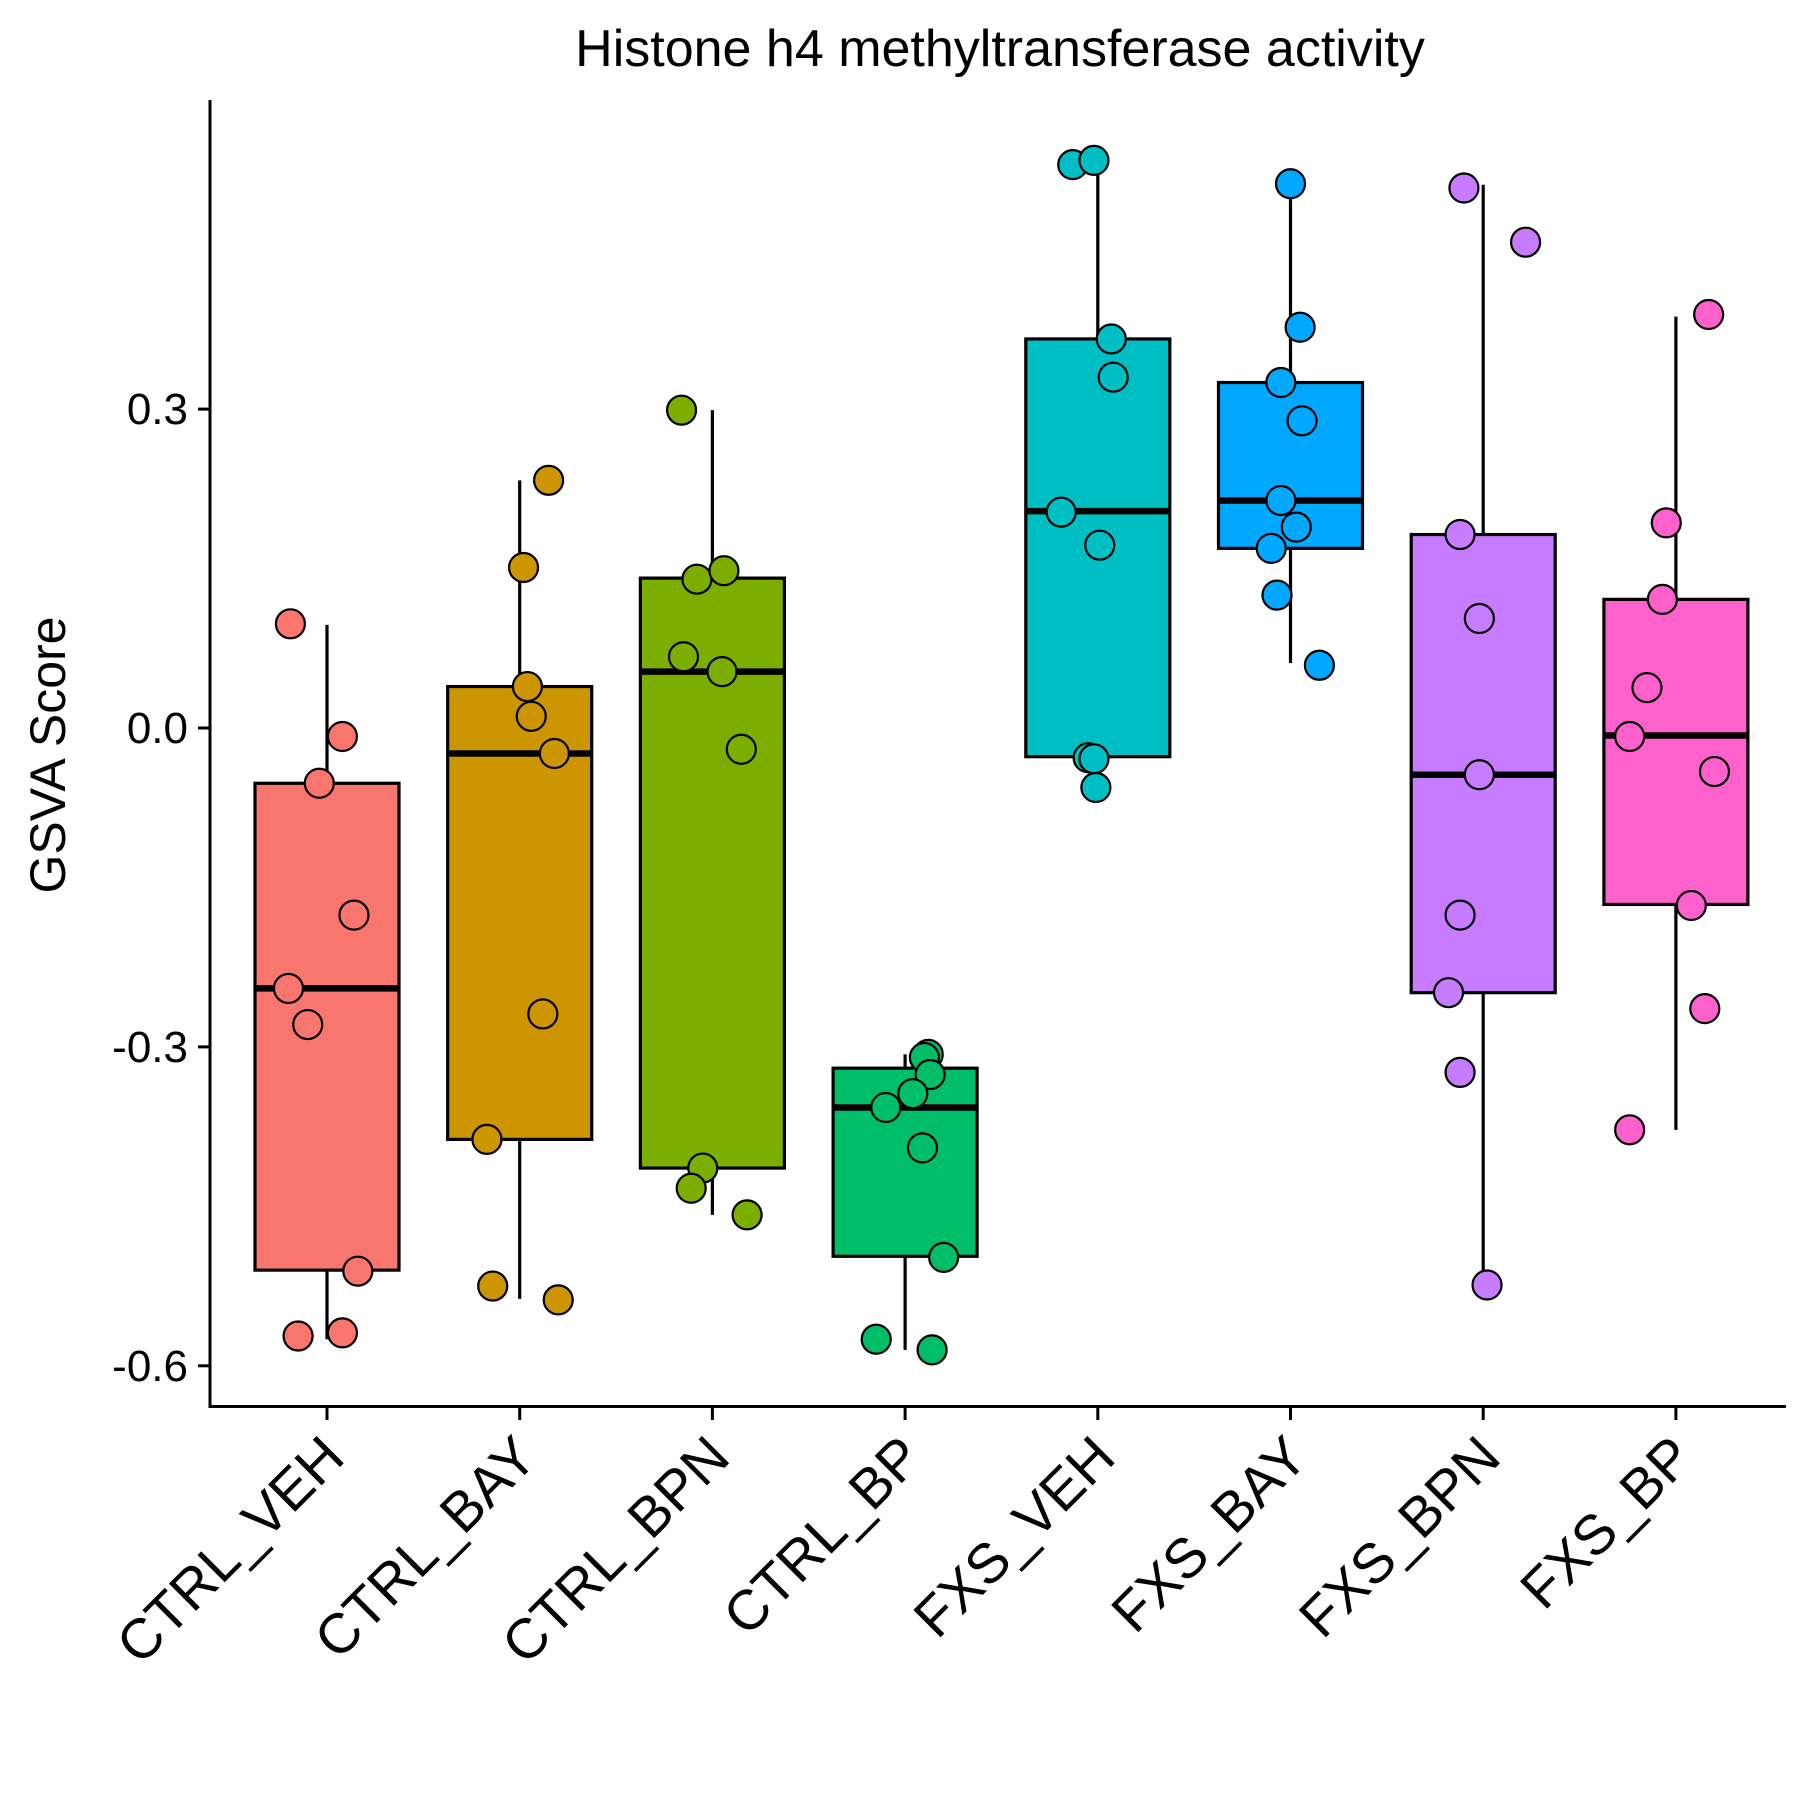 This screenshot has width=1800, height=1800. Describe the element at coordinates (1399, 1536) in the screenshot. I see `x-tick-label: FXS_BPN` at that location.